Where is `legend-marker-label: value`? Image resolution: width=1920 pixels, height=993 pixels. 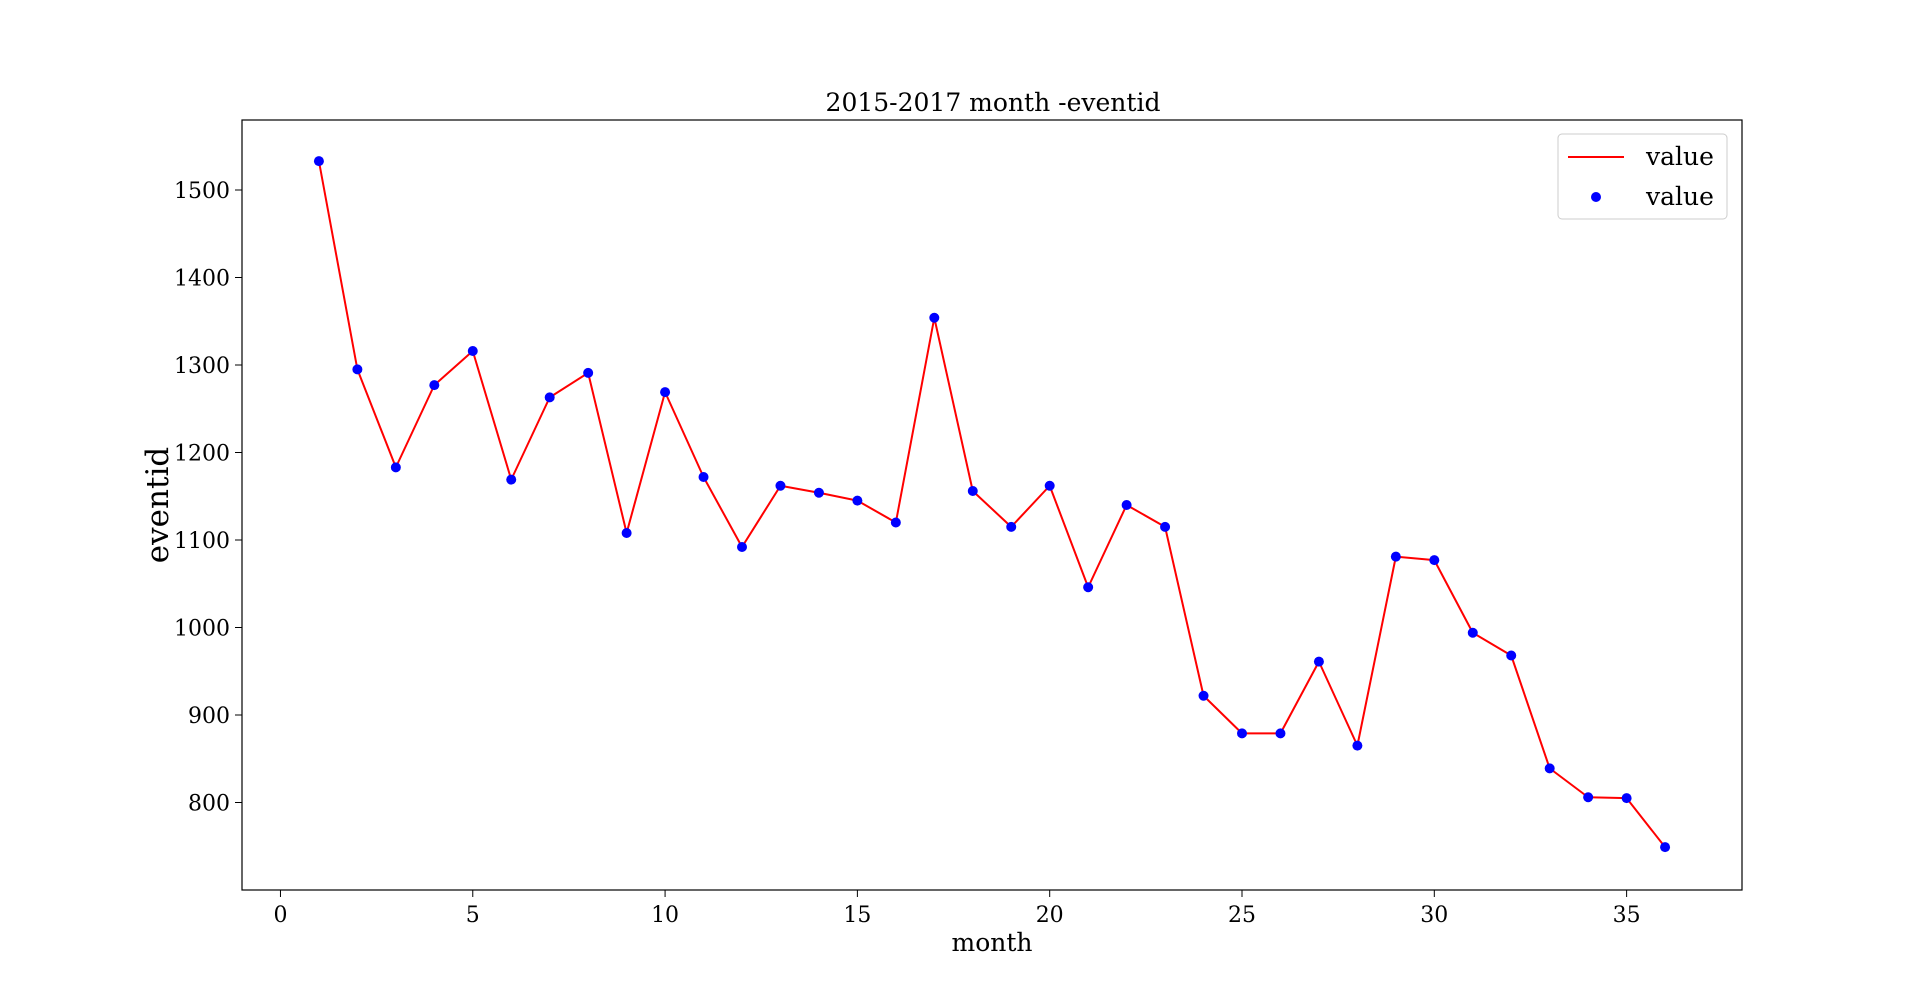 legend-marker-label: value is located at coordinates (1679, 196).